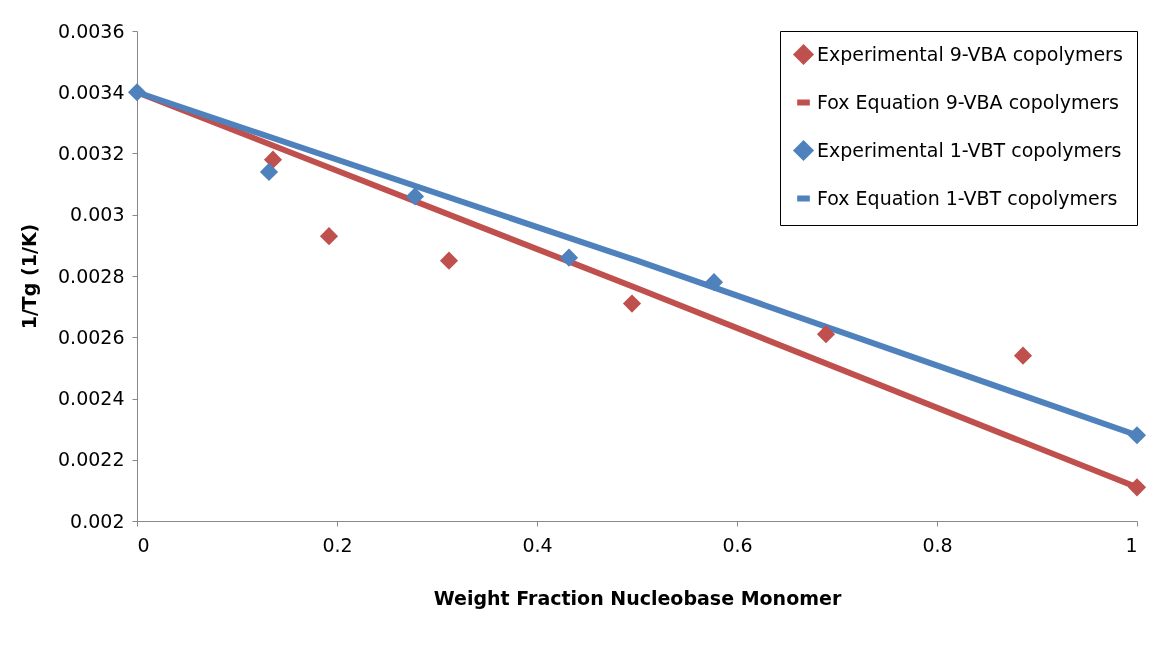 This screenshot has width=1167, height=647. Describe the element at coordinates (91, 459) in the screenshot. I see `y-tick-label: 0.0022` at that location.